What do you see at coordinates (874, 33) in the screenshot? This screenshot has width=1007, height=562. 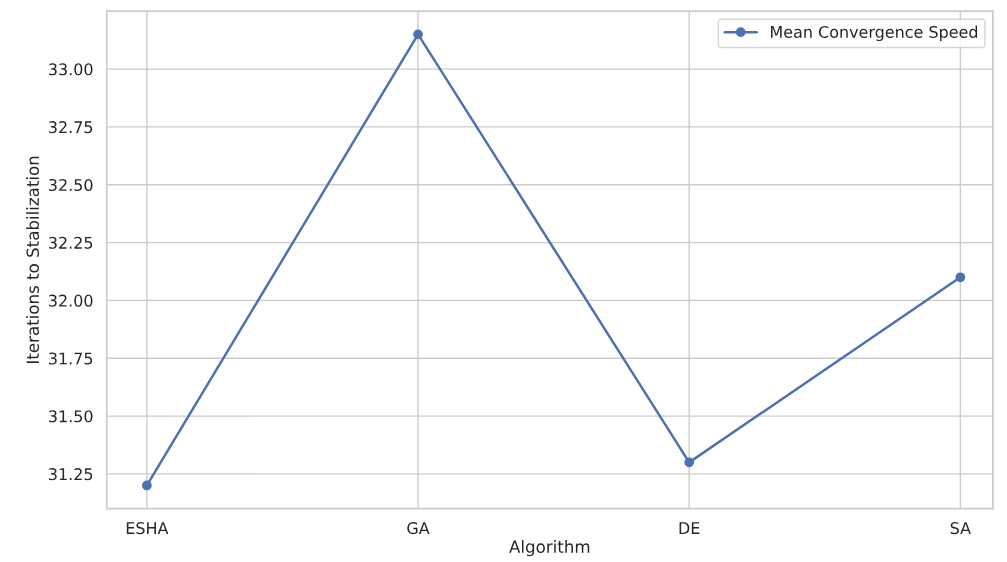 I see `legend-label: Mean Convergence Speed` at bounding box center [874, 33].